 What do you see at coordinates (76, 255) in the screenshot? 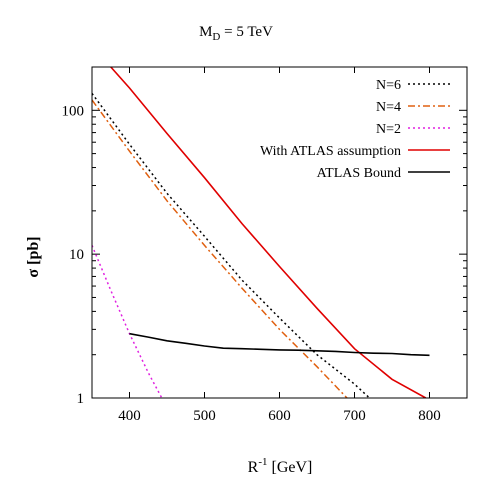
I see `y-tick-label: 10` at bounding box center [76, 255].